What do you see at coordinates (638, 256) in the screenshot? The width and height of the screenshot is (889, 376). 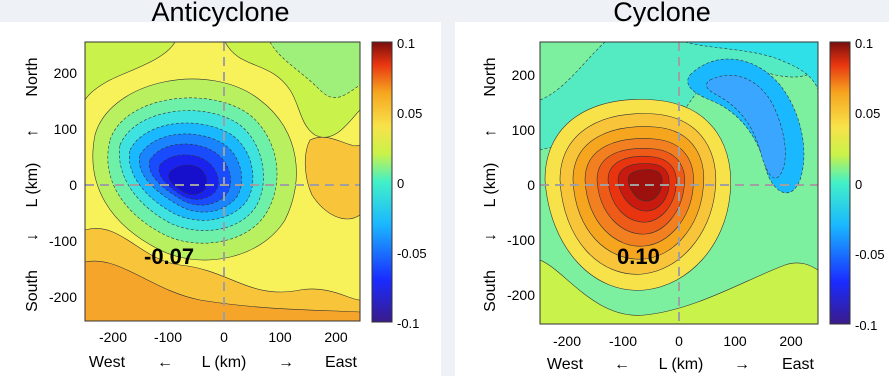 I see `center-value-annotation: 0.10` at bounding box center [638, 256].